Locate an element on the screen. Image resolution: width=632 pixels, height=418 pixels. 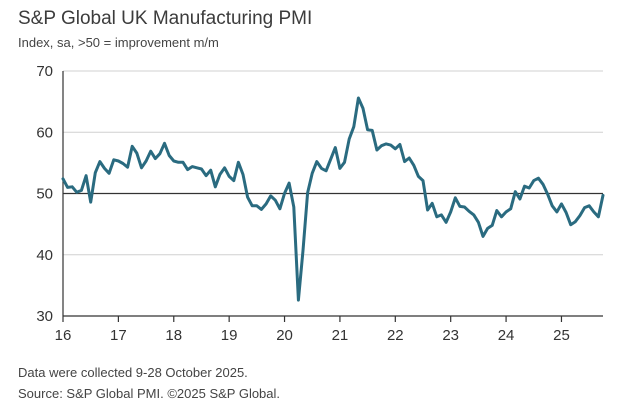
x-tick-label: 17 is located at coordinates (118, 335).